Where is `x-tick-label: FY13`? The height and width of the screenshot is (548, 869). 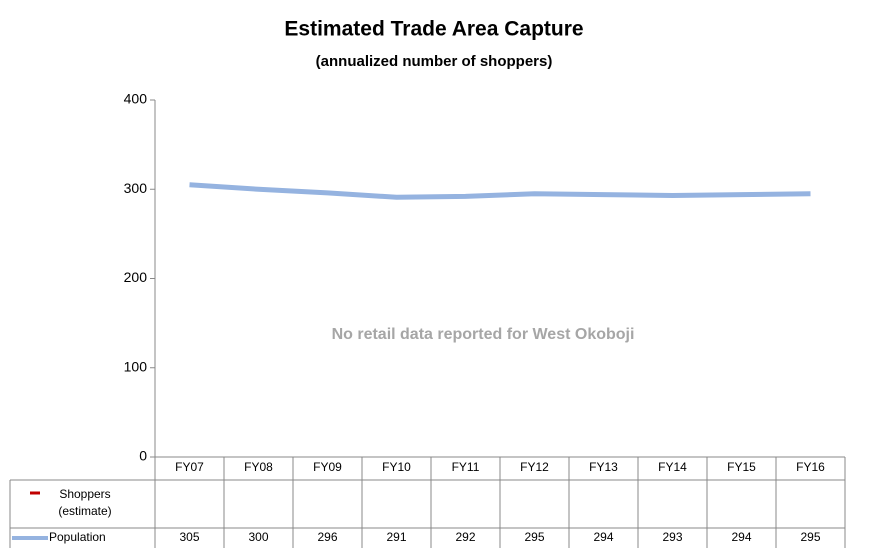 x-tick-label: FY13 is located at coordinates (603, 467).